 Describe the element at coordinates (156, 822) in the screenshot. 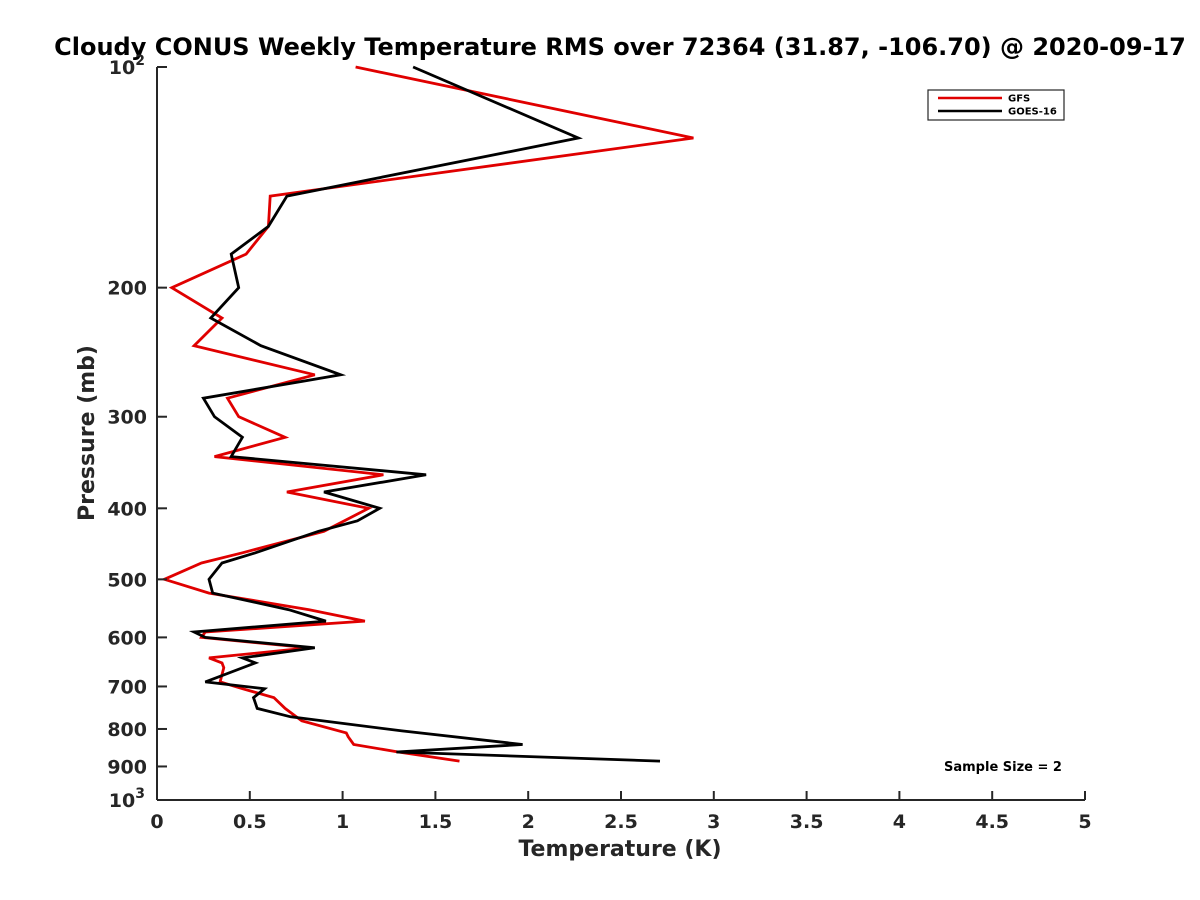

I see `x-tick-label: 0` at that location.